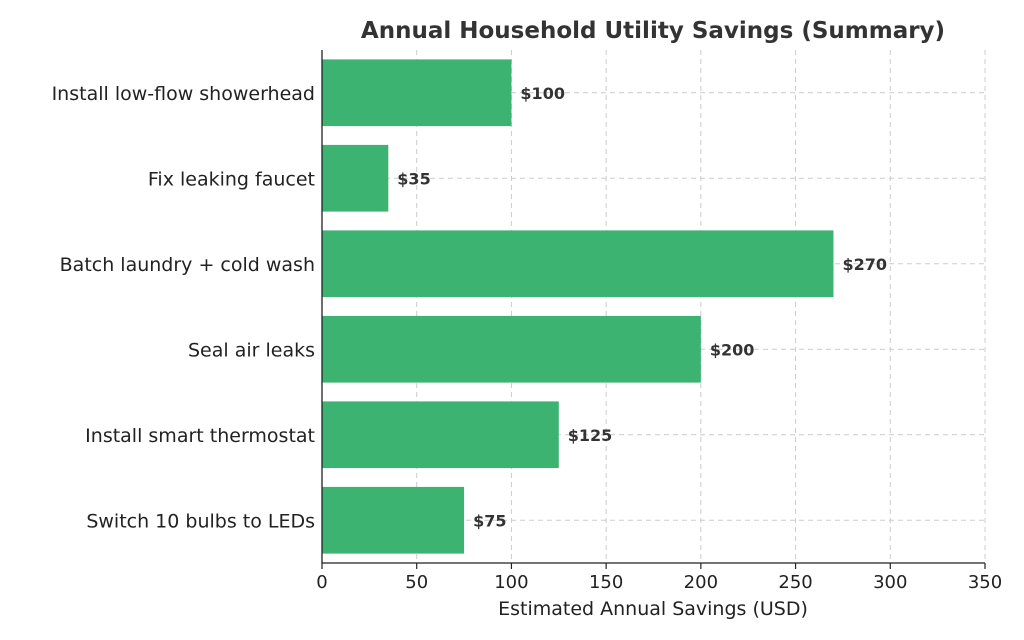 This screenshot has width=1024, height=640. I want to click on bar-value-label: $125, so click(590, 435).